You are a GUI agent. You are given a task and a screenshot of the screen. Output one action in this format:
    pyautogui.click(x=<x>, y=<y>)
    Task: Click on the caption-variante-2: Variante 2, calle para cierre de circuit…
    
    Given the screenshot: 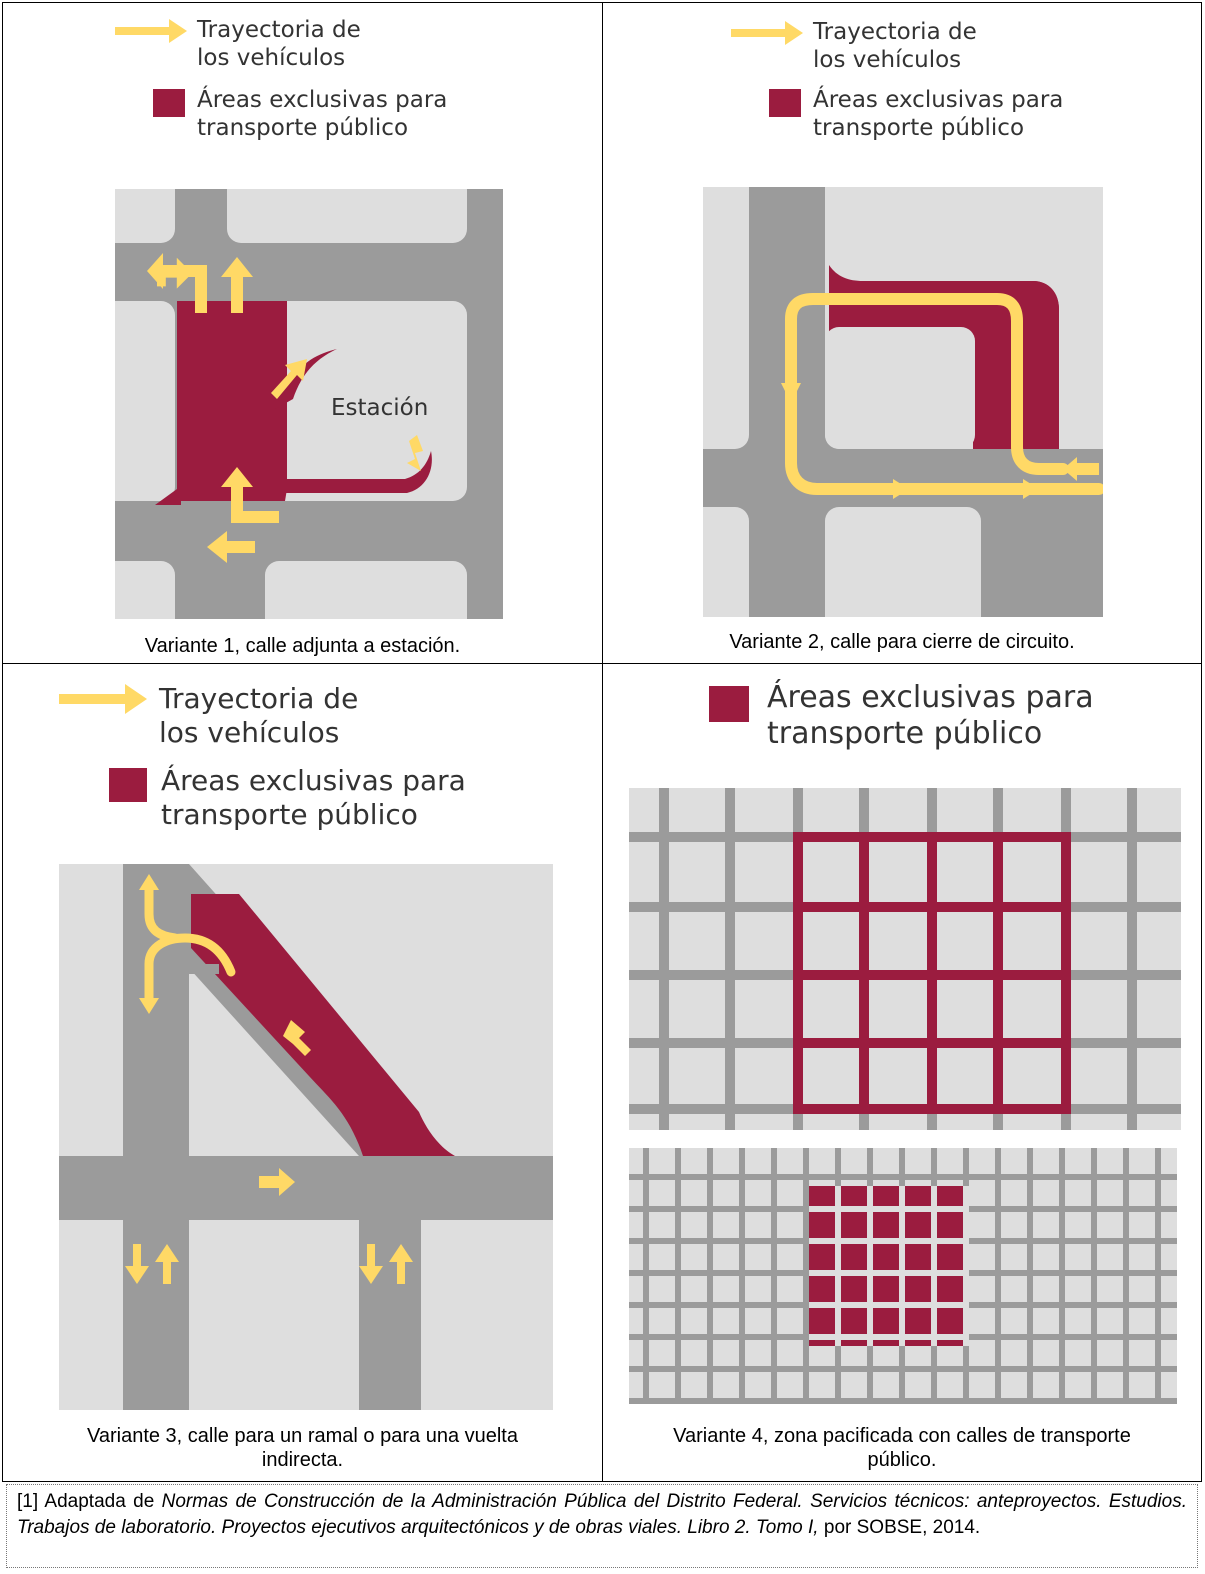 What is the action you would take?
    pyautogui.click(x=902, y=642)
    